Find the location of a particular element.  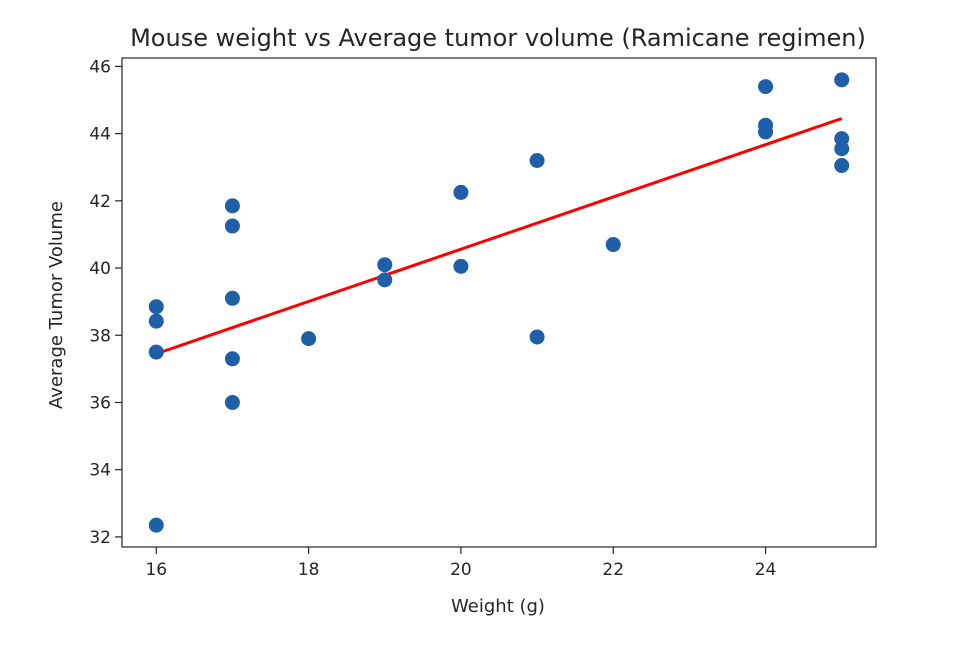

x-axis-ticks: 16 18 20 22 24 is located at coordinates (460, 563).